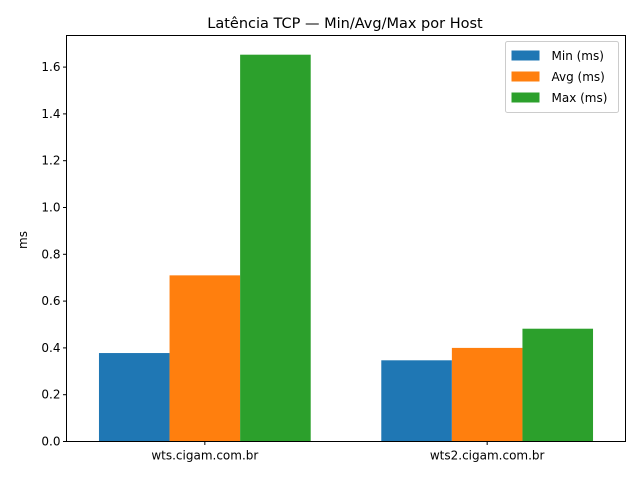  I want to click on y-tick-label: 0.6, so click(50, 301).